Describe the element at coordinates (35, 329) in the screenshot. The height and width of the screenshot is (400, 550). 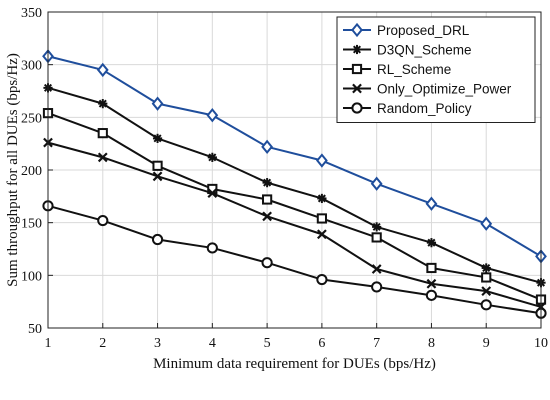
I see `y-tick-label: 50` at that location.